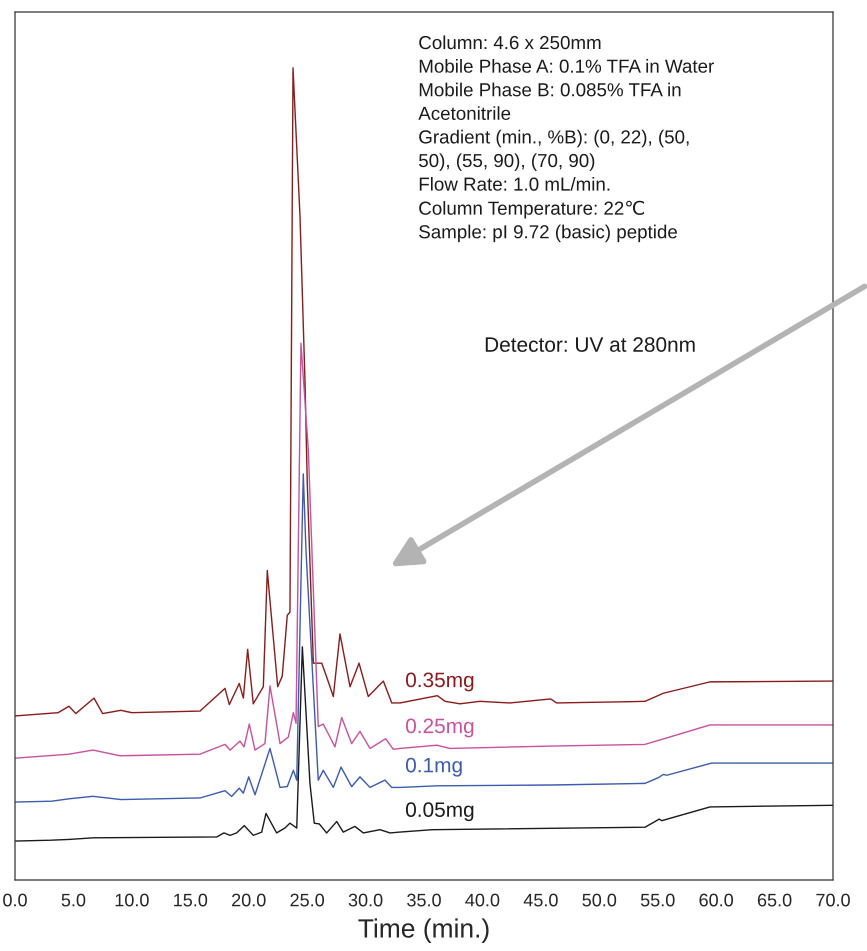 Image resolution: width=867 pixels, height=951 pixels. Describe the element at coordinates (590, 344) in the screenshot. I see `annotation: Detector: UV at 280nm` at that location.